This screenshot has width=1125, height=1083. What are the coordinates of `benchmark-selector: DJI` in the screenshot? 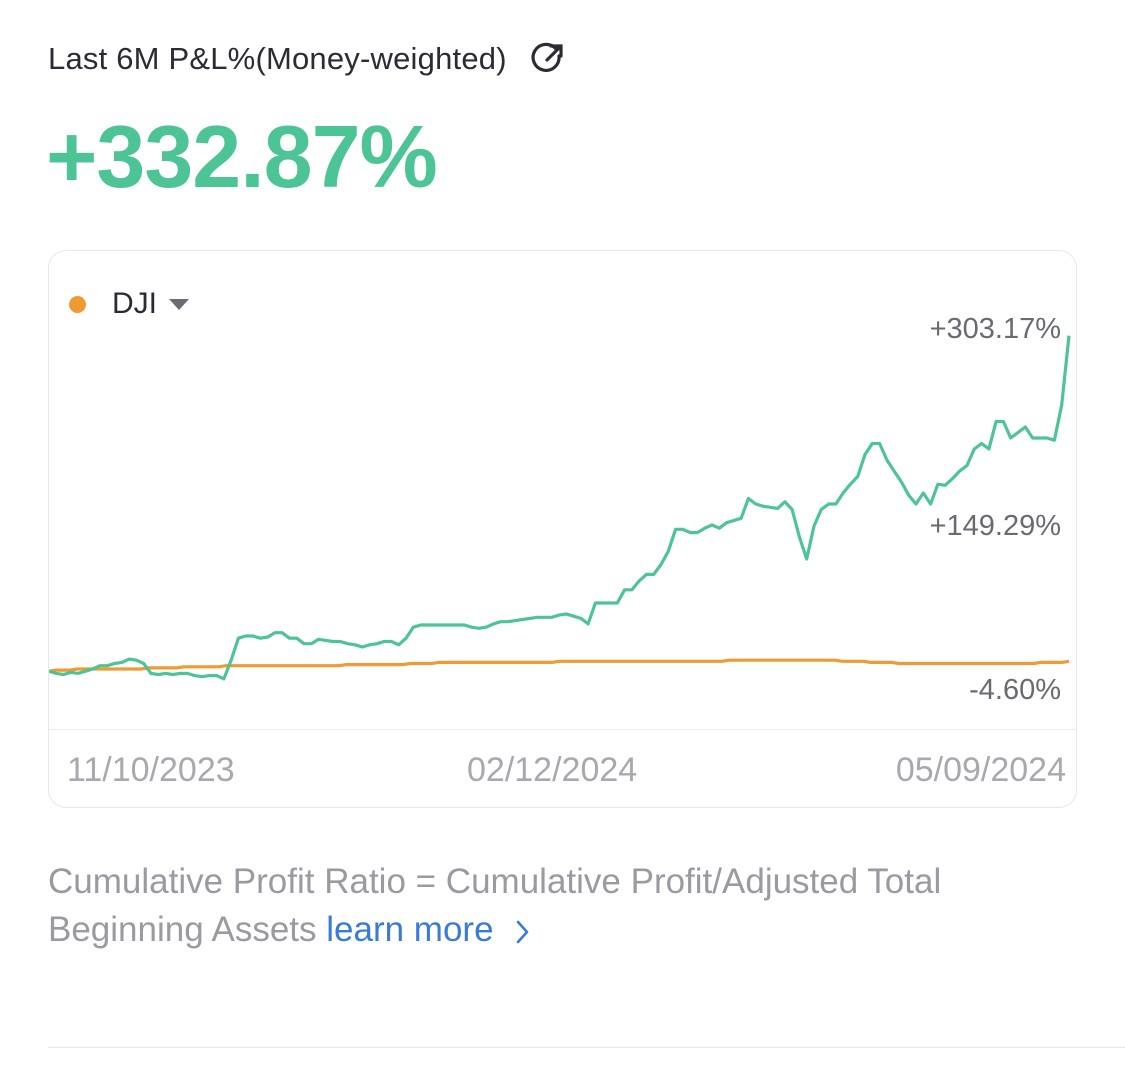 It's located at (129, 304).